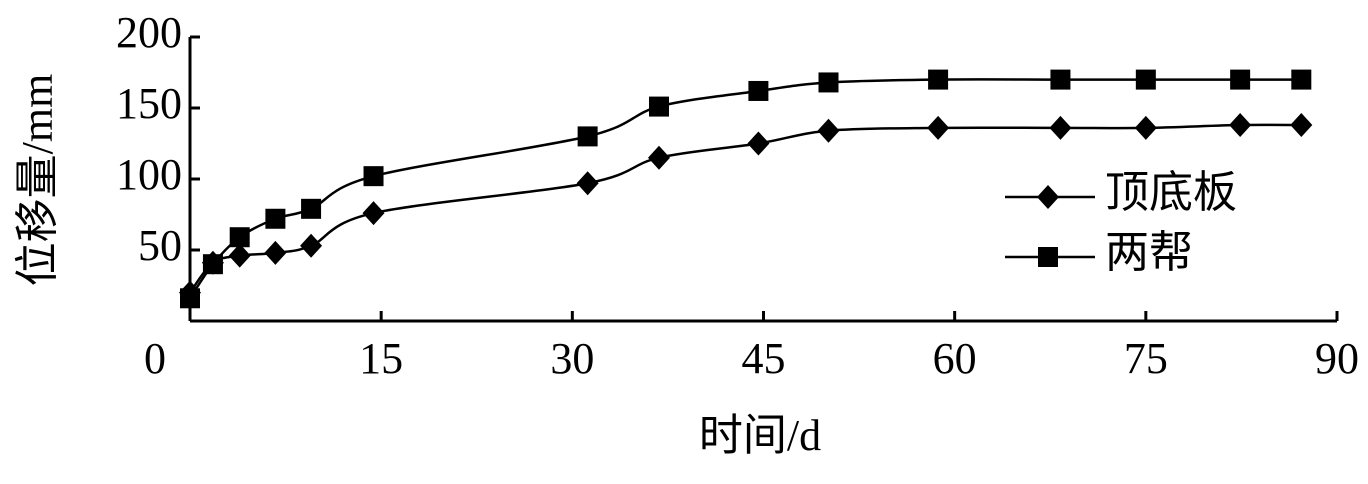 Image resolution: width=1368 pixels, height=484 pixels. Describe the element at coordinates (155, 358) in the screenshot. I see `x-tick-label: 0` at that location.